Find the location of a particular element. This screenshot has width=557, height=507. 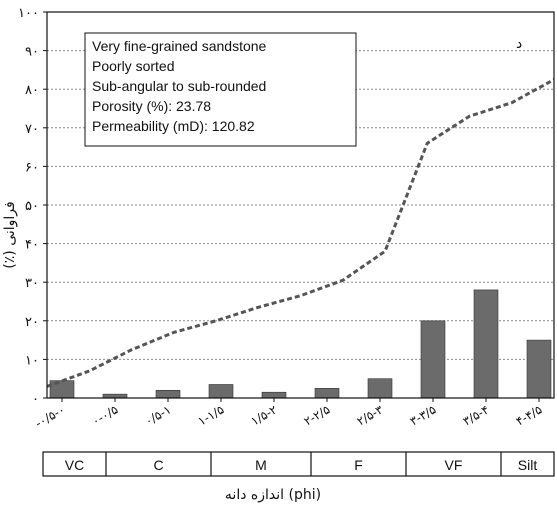

size-class-strip: VC C M F VF Silt is located at coordinates (298, 464).